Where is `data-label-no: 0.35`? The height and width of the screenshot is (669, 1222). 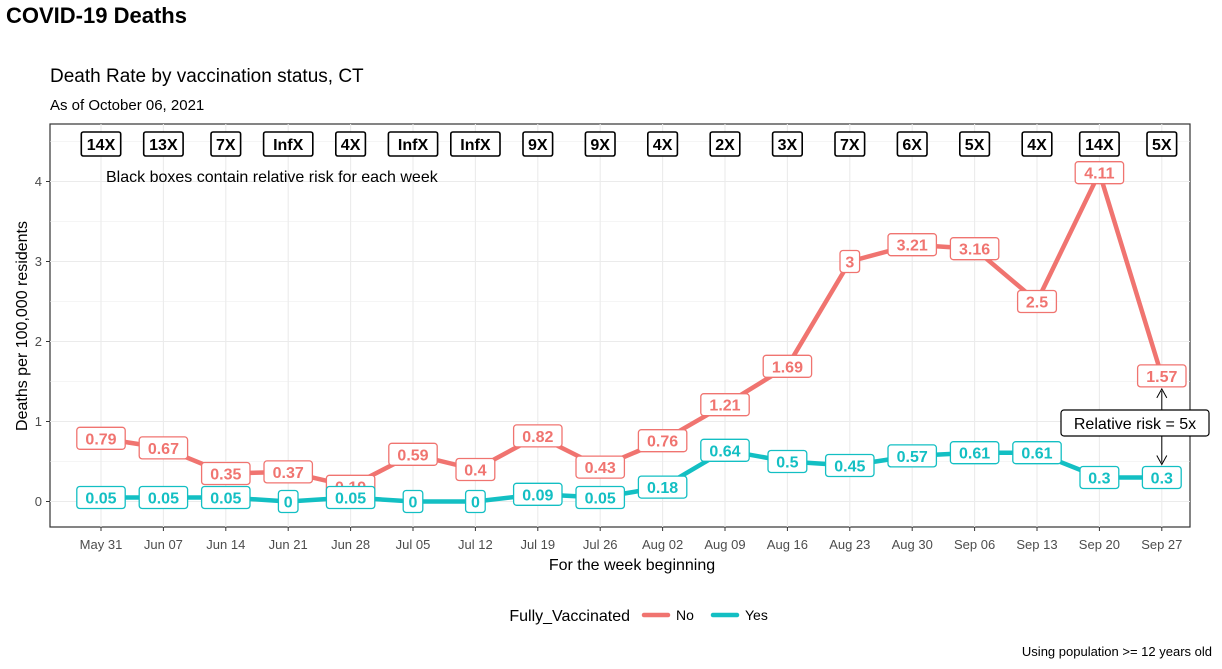
data-label-no: 0.35 is located at coordinates (225, 475).